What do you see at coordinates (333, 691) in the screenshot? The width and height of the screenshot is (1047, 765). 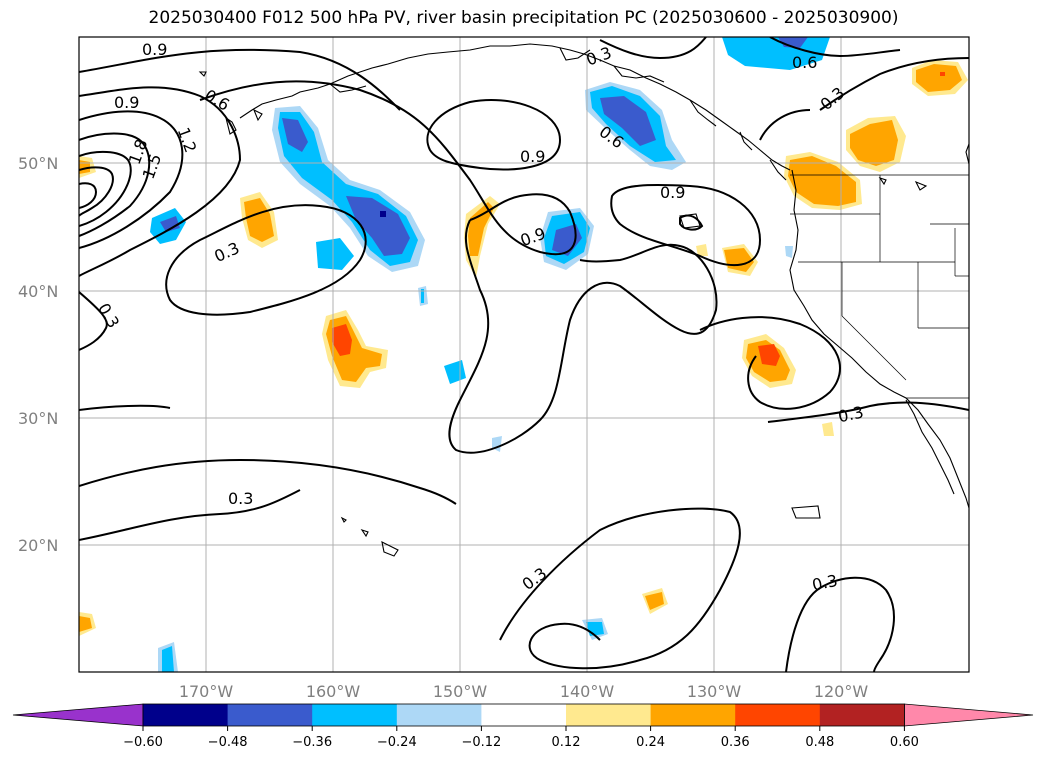 I see `lon-label: 160°W` at bounding box center [333, 691].